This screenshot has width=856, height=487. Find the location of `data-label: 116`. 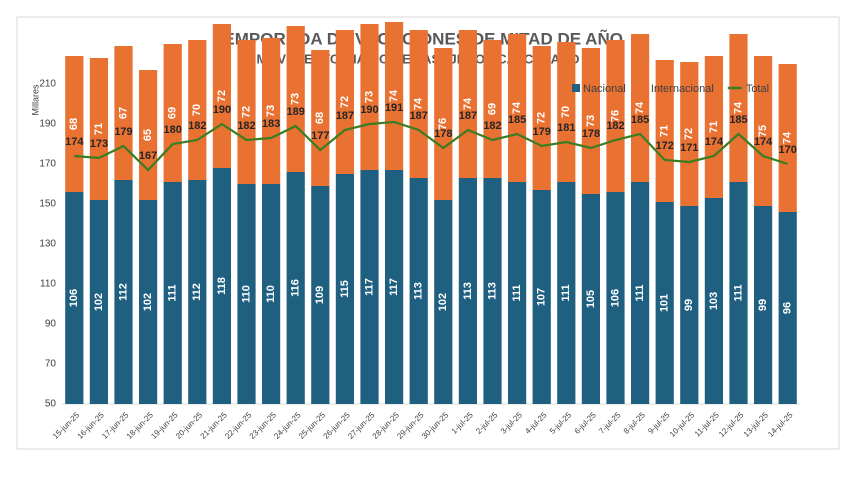

data-label: 116 is located at coordinates (296, 288).